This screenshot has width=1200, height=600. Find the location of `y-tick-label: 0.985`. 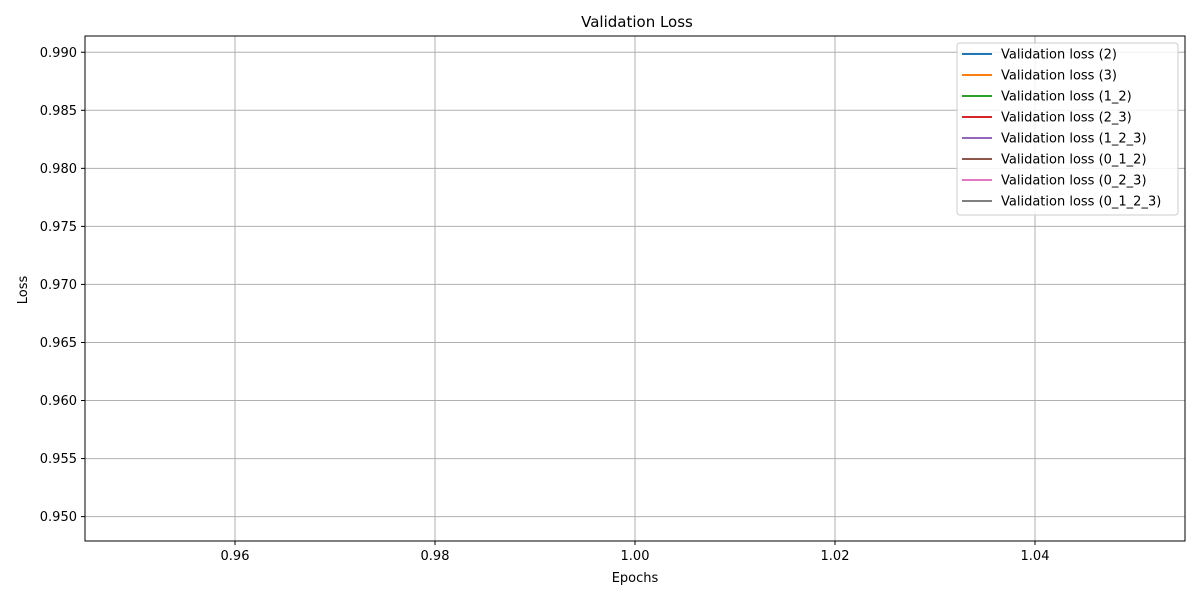

y-tick-label: 0.985 is located at coordinates (58, 111).